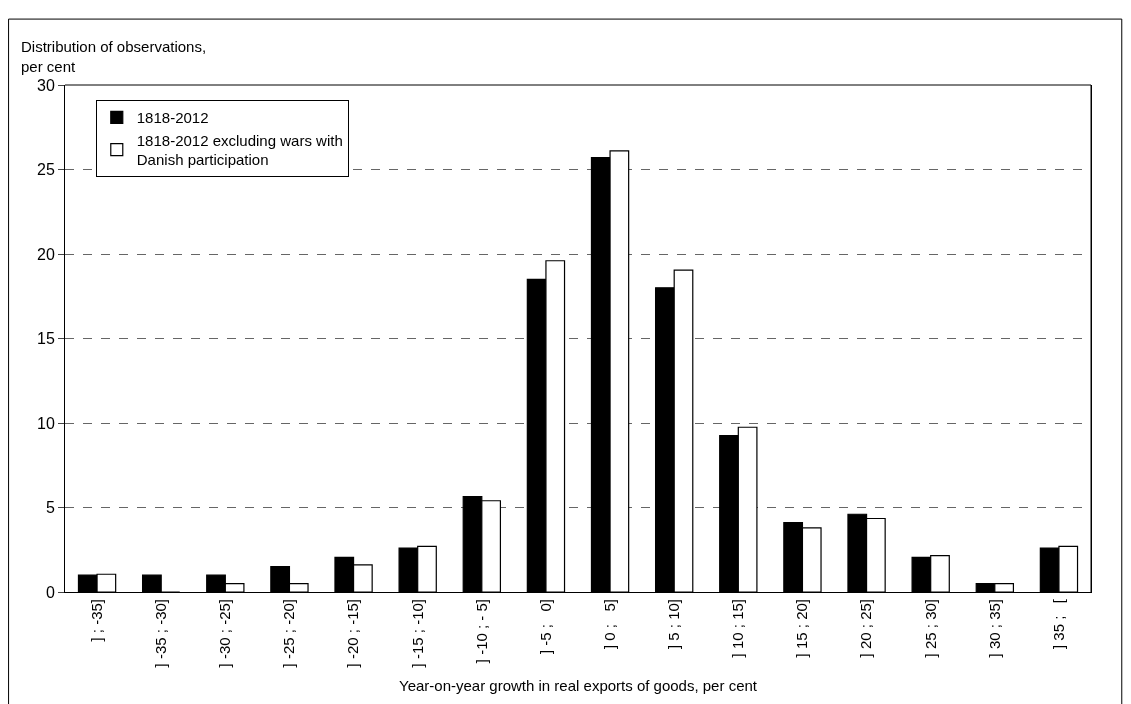  Describe the element at coordinates (161, 633) in the screenshot. I see `x-tick-label: ] -35 ; -30]` at that location.